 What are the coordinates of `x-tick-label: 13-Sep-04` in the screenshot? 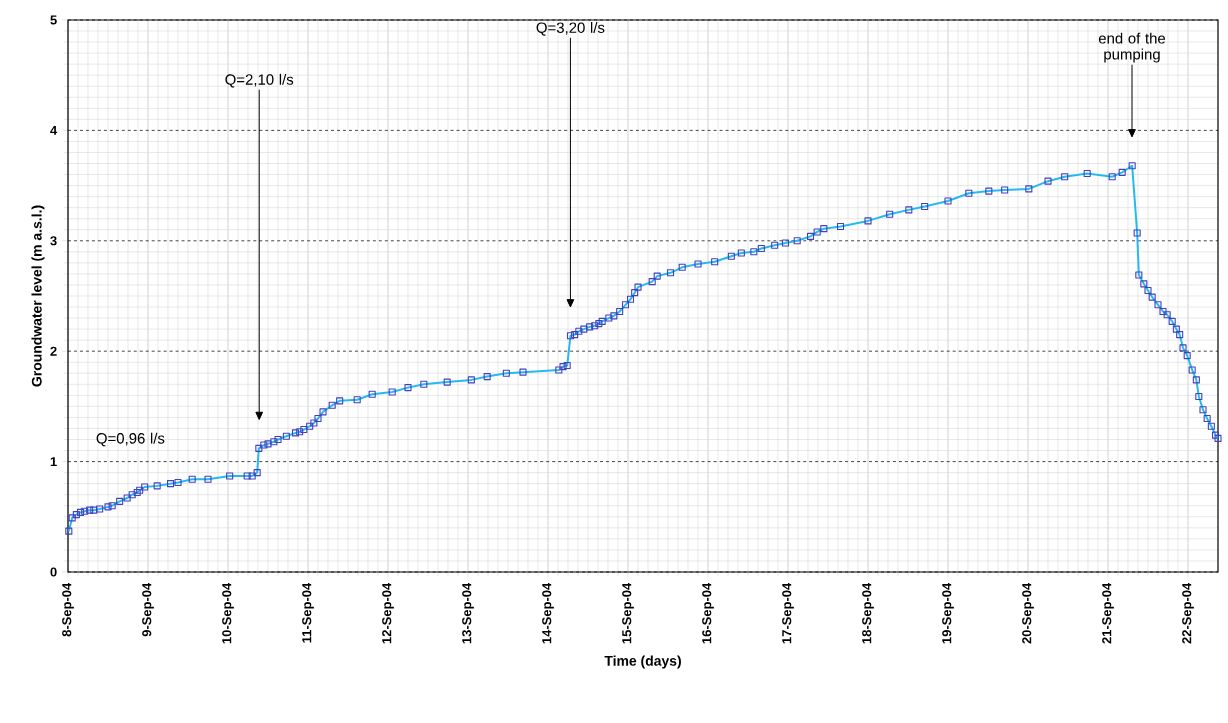 It's located at (468, 613).